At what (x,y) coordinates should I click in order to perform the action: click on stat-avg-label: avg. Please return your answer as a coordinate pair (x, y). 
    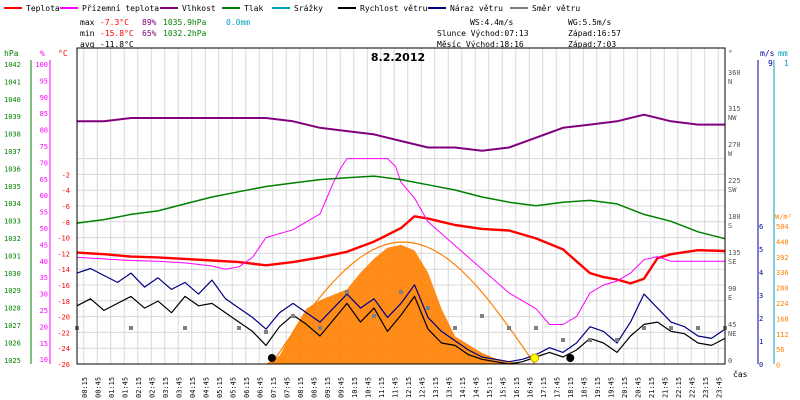
    Looking at the image, I should click on (87, 44).